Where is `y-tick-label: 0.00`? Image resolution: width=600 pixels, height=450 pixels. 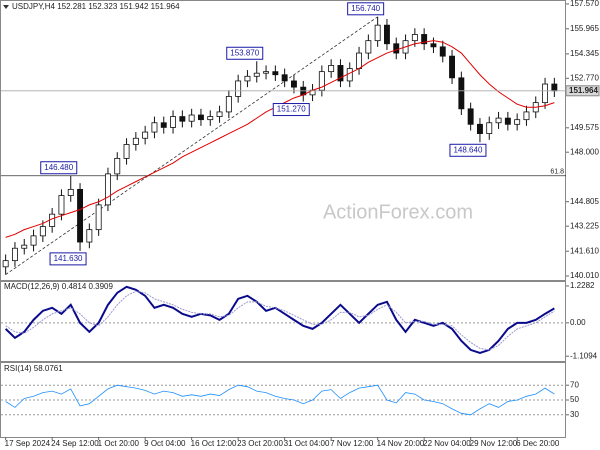 y-tick-label: 0.00 is located at coordinates (578, 322).